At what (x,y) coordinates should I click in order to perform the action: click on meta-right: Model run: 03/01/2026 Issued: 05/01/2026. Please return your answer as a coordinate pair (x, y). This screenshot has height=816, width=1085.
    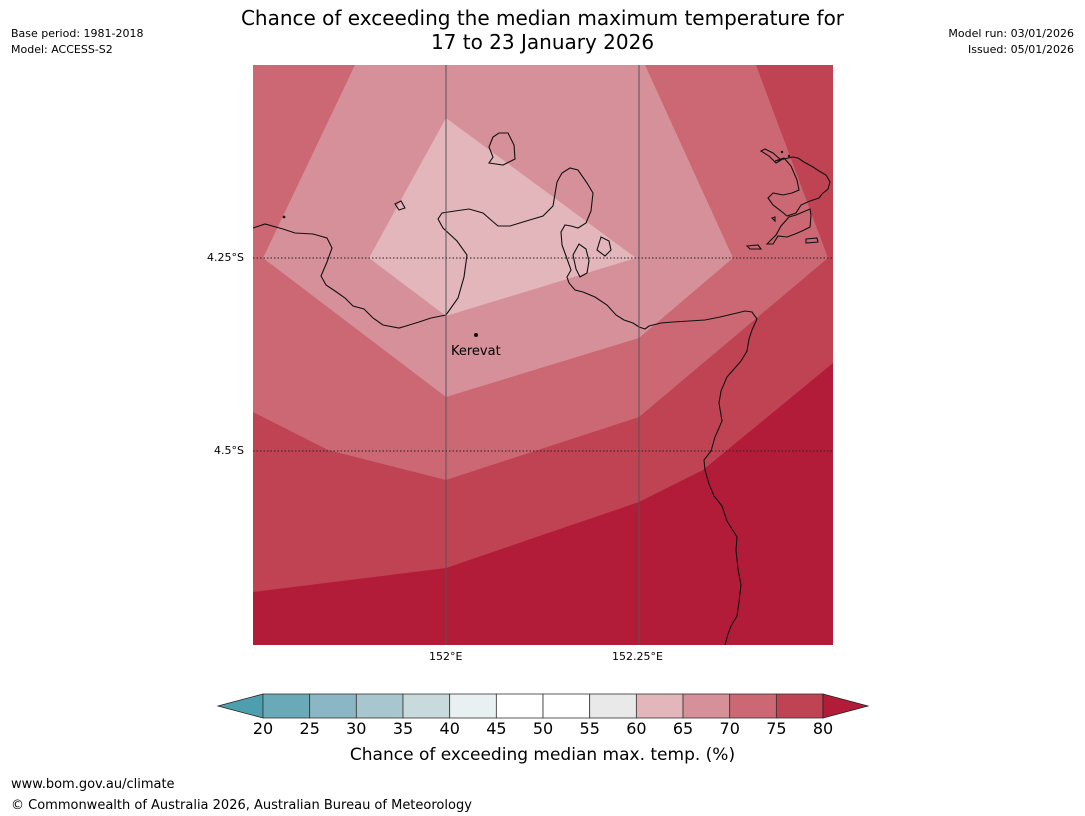
    Looking at the image, I should click on (1011, 42).